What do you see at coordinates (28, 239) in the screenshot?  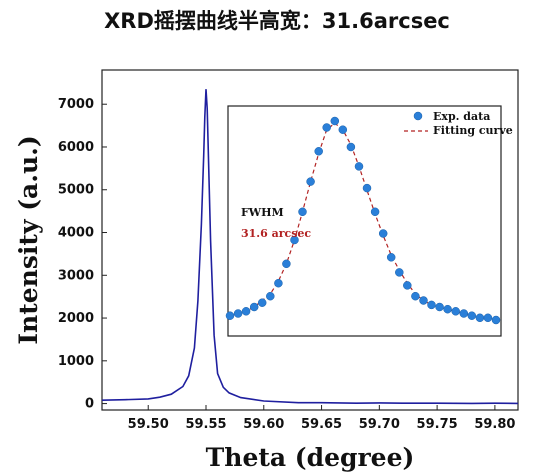 I see `y-axis-label: Intensity (a.u.)` at bounding box center [28, 239].